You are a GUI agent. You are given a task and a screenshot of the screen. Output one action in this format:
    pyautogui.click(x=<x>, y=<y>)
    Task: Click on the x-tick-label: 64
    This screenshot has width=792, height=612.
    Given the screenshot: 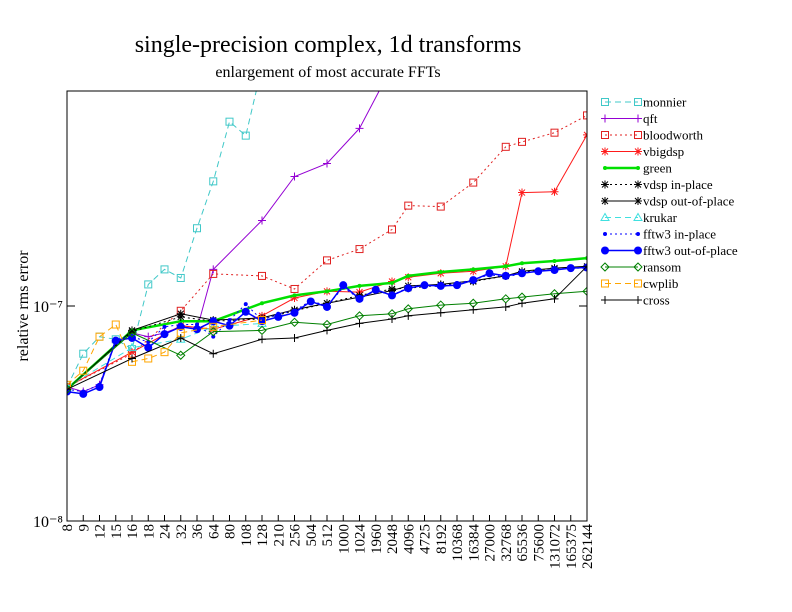 What is the action you would take?
    pyautogui.click(x=214, y=532)
    